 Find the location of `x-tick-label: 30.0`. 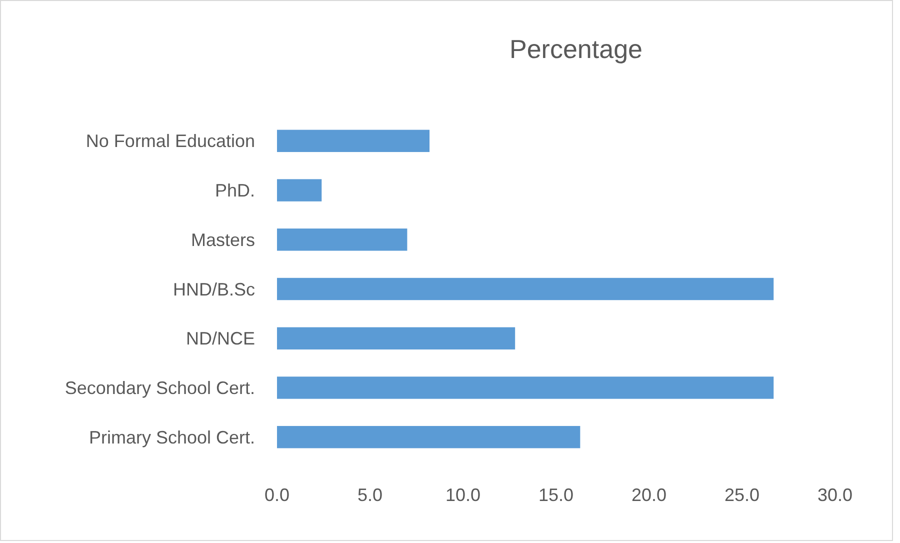

x-tick-label: 30.0 is located at coordinates (835, 495).